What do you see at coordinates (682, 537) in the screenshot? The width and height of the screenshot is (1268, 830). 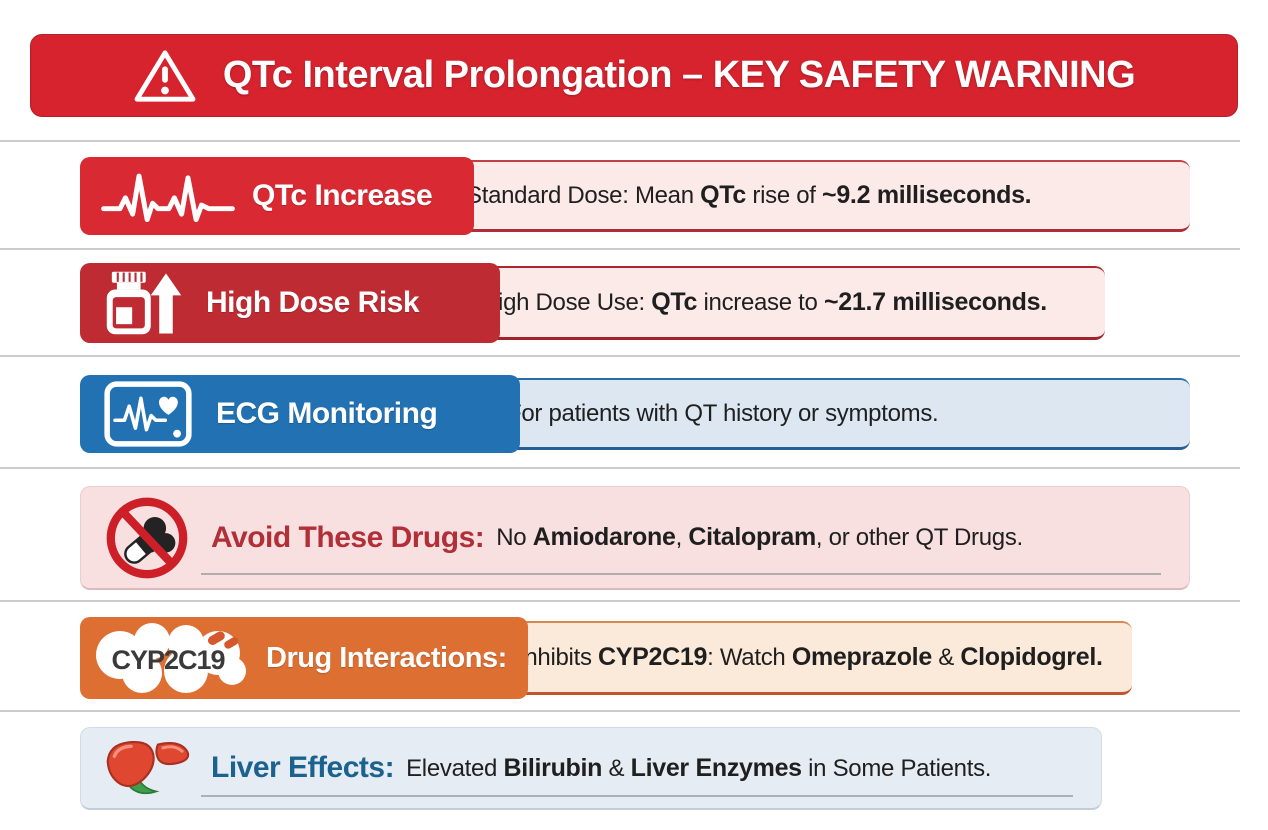 I see `text-segment: ,` at bounding box center [682, 537].